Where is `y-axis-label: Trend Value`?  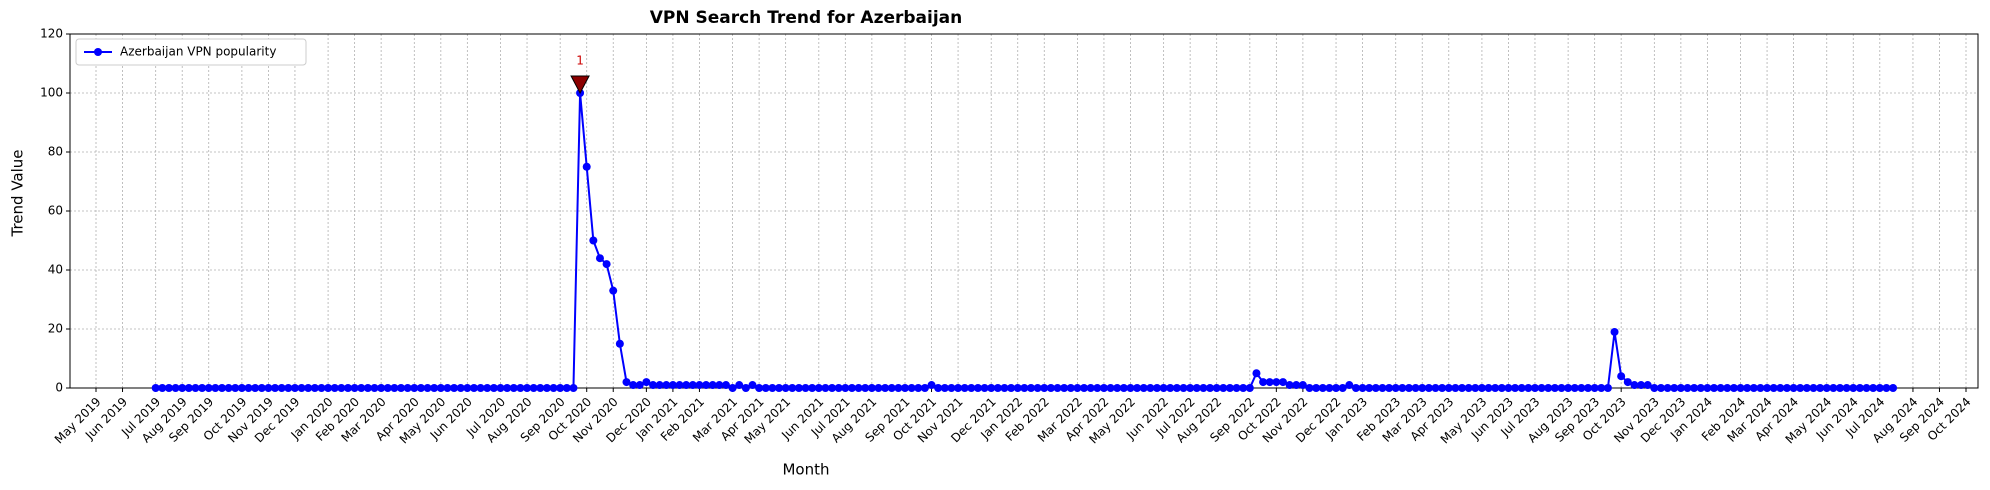
y-axis-label: Trend Value is located at coordinates (18, 193).